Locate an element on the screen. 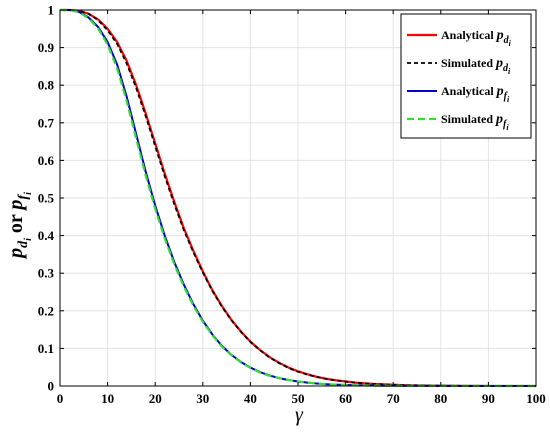 This screenshot has width=550, height=432. x-tick-label: 50 is located at coordinates (298, 398).